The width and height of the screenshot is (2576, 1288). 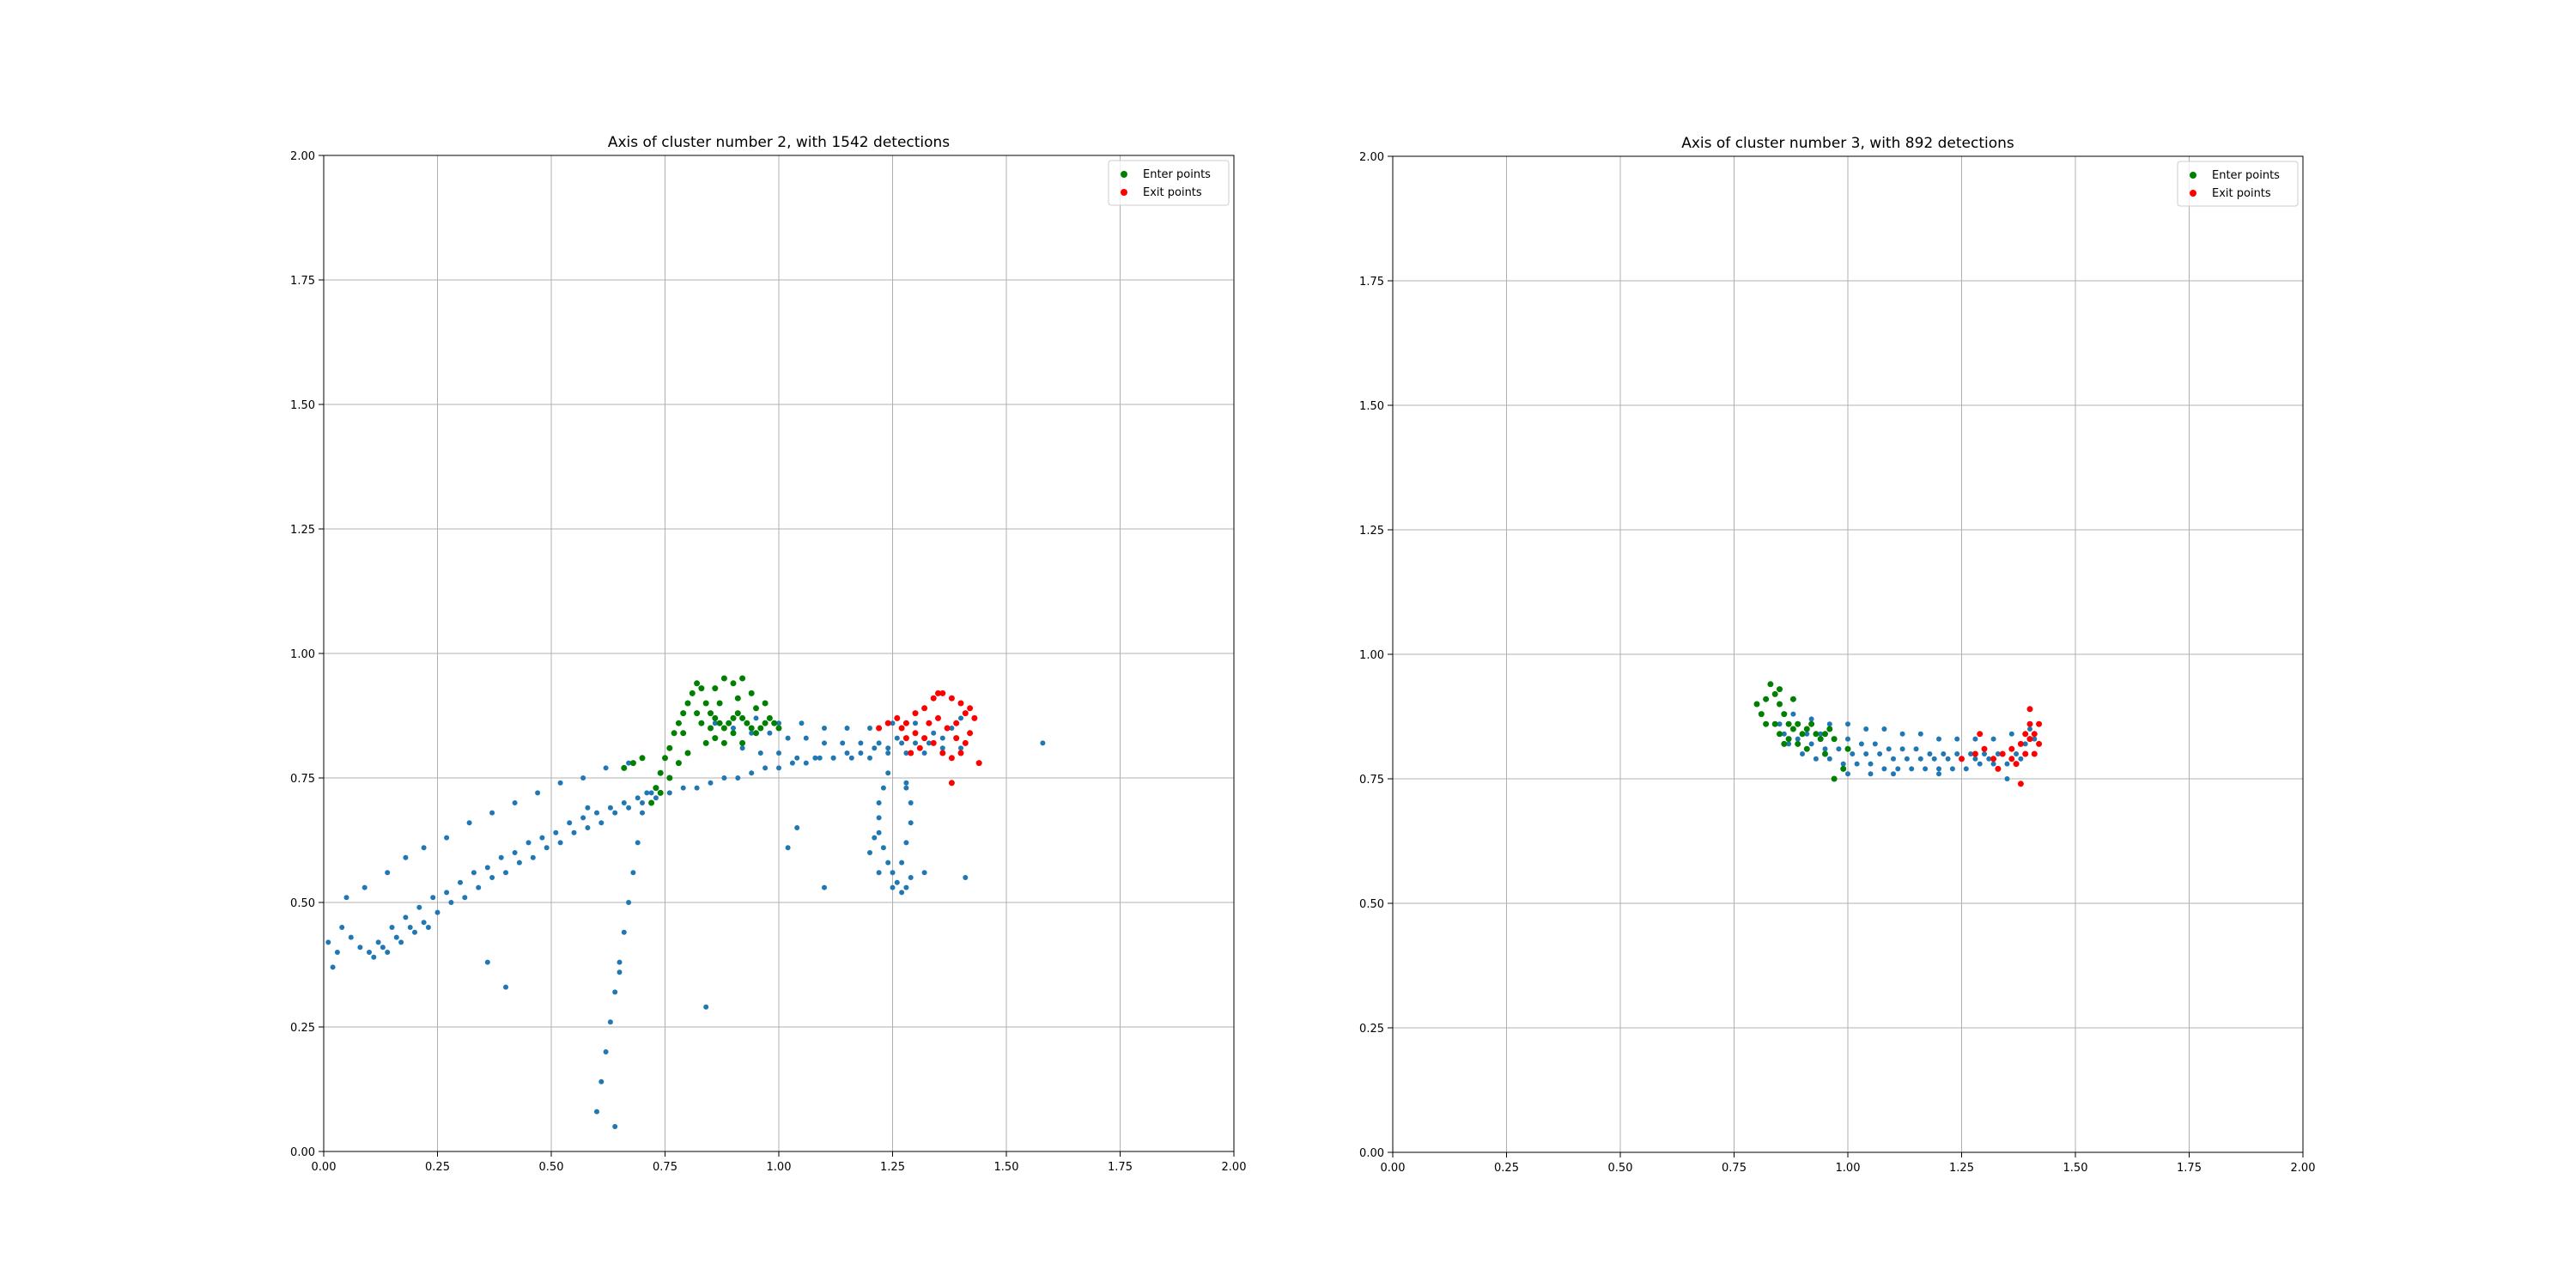 What do you see at coordinates (1173, 192) in the screenshot?
I see `legend-exit-label: Exit points` at bounding box center [1173, 192].